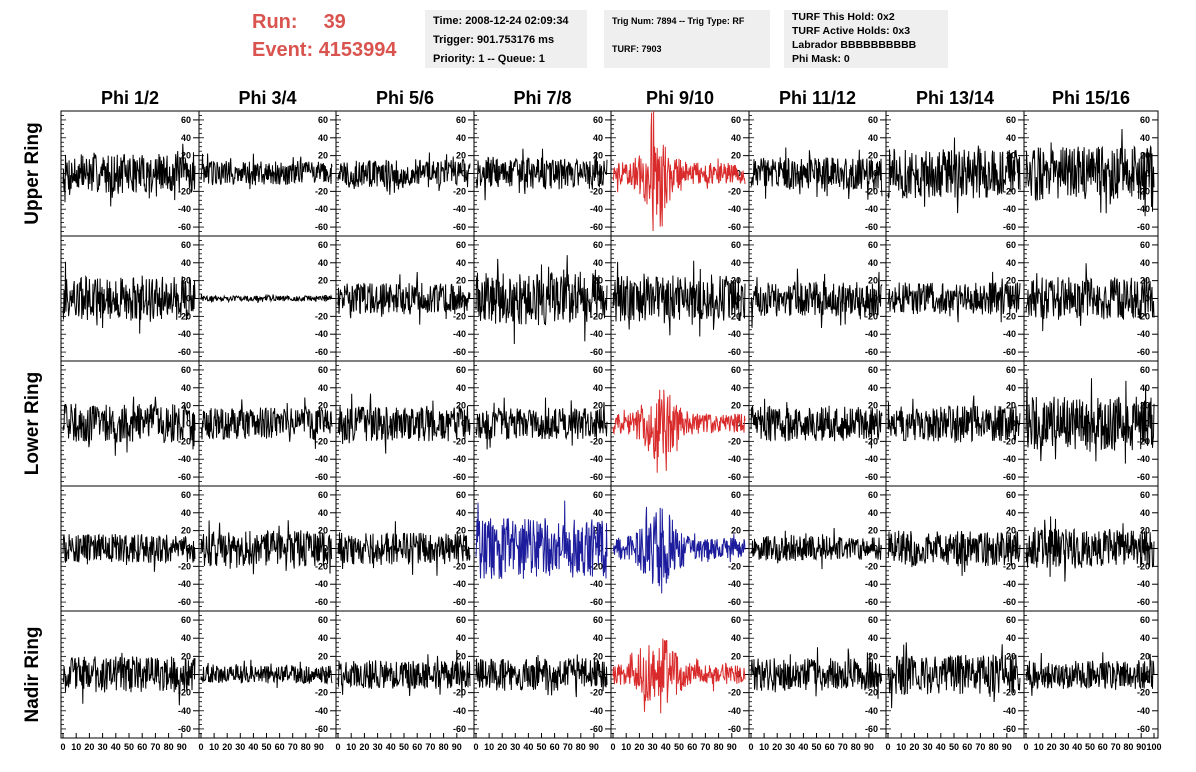 This screenshot has width=1196, height=772. Describe the element at coordinates (719, 747) in the screenshot. I see `x-tick-label: 80` at that location.